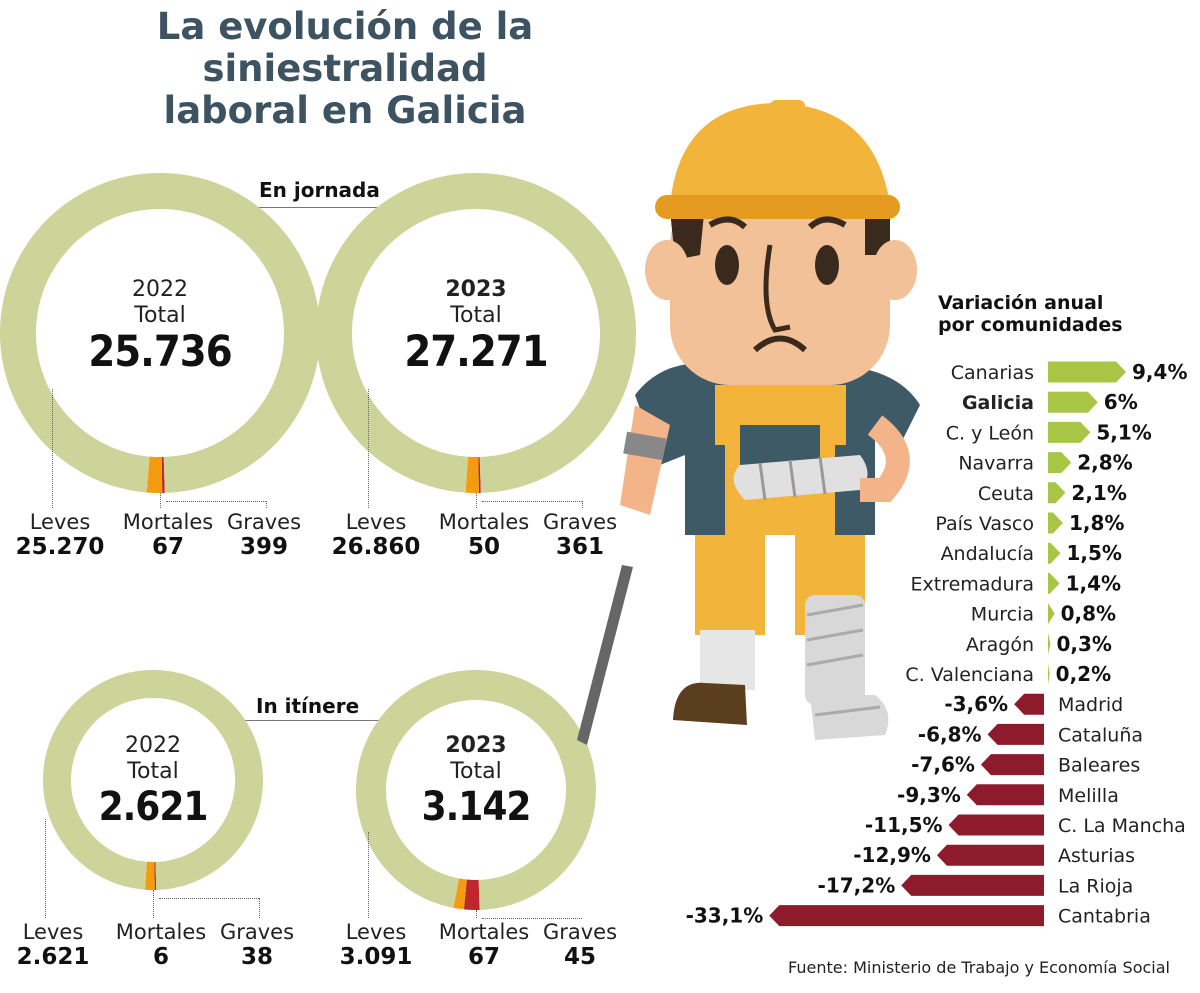  Describe the element at coordinates (1159, 372) in the screenshot. I see `bar-value-label: 9,4%` at that location.